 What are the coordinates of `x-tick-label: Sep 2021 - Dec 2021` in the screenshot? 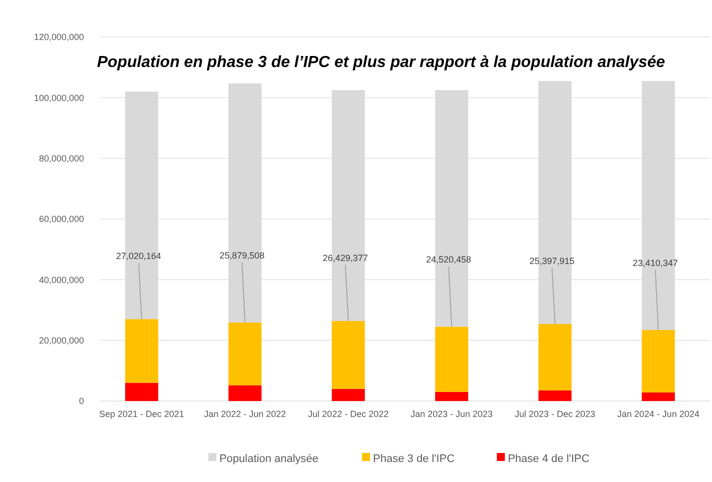 It's located at (141, 414).